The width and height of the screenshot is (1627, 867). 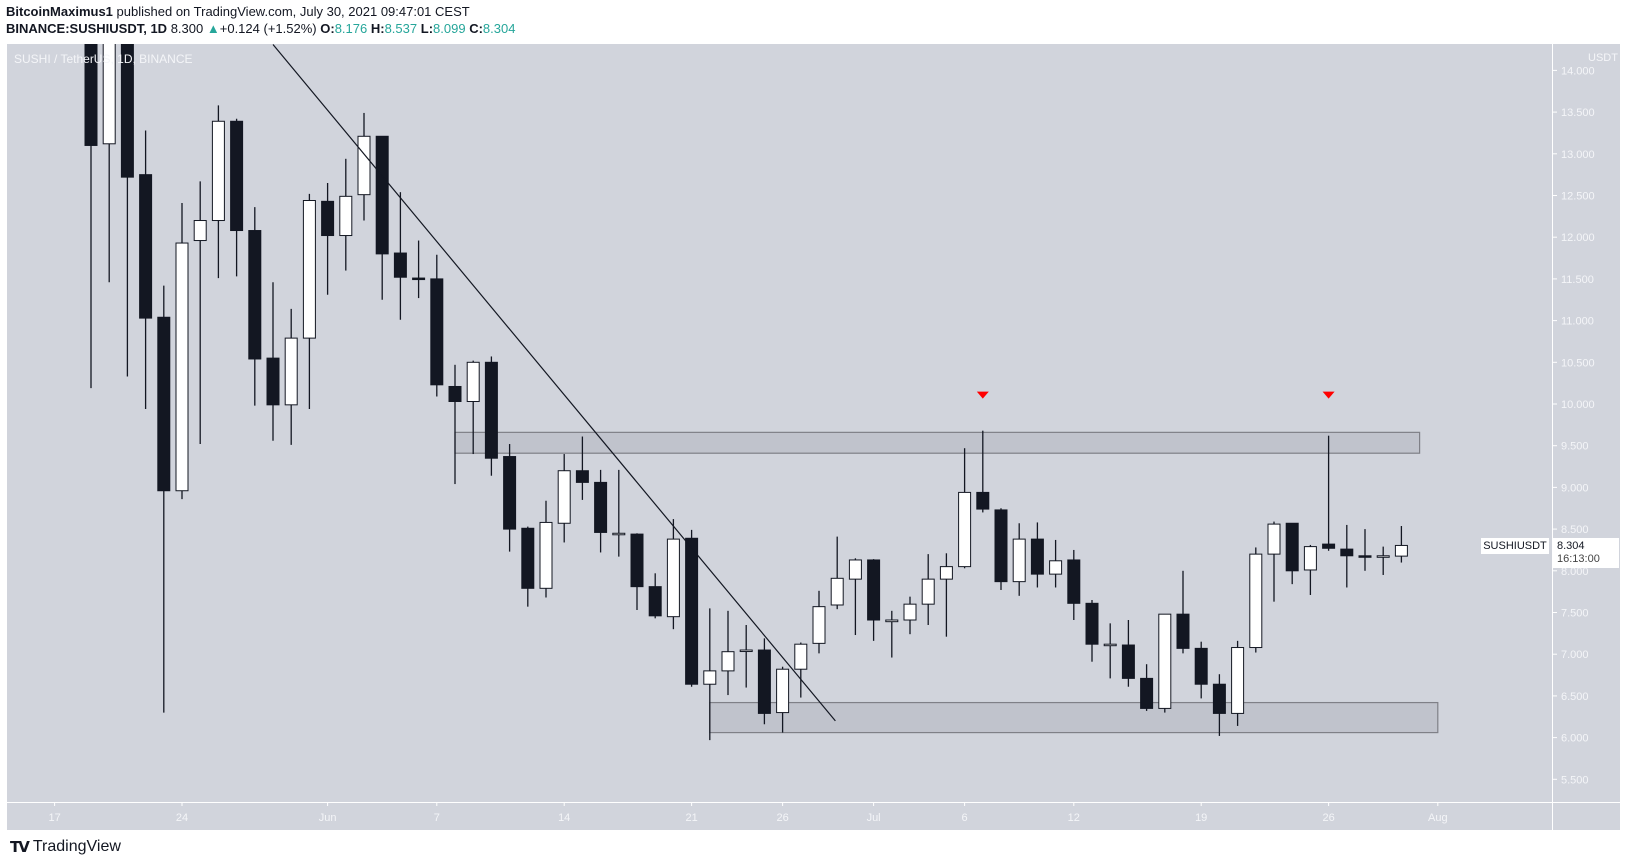 What do you see at coordinates (1603, 58) in the screenshot?
I see `currency-label: USDT` at bounding box center [1603, 58].